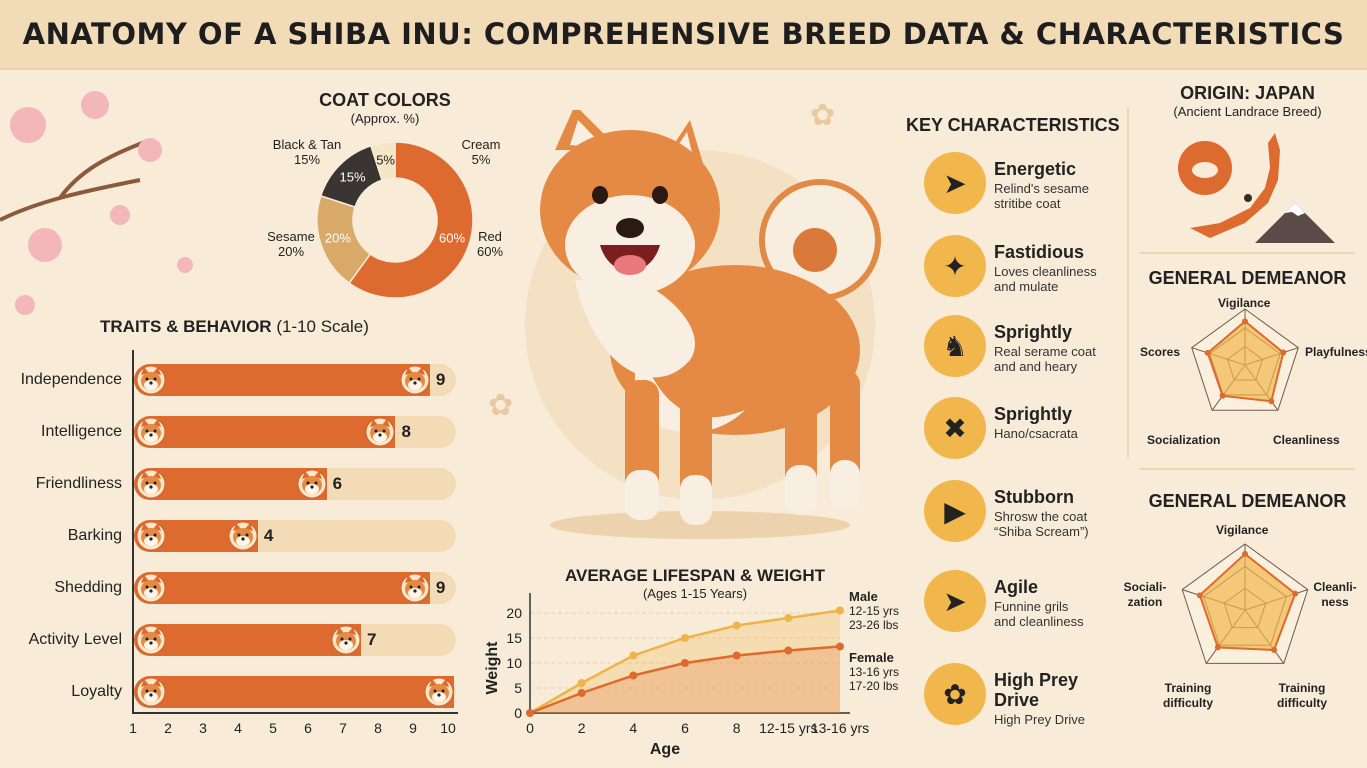  I want to click on trait-x-tick: 7, so click(343, 728).